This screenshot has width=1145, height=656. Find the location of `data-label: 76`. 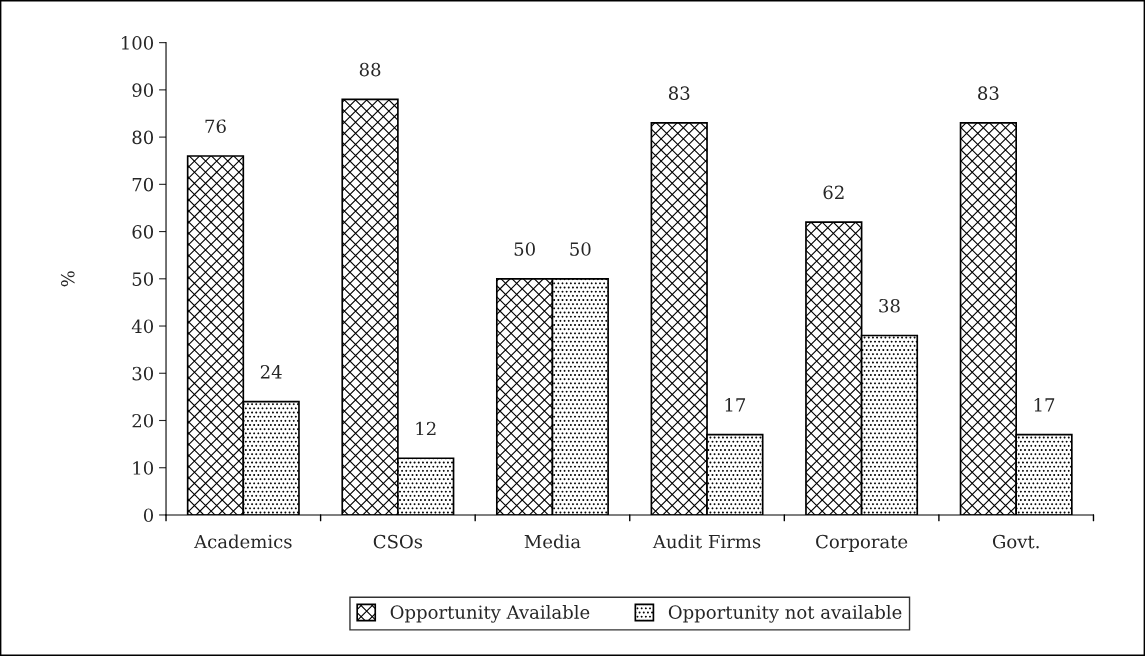

data-label: 76 is located at coordinates (215, 126).